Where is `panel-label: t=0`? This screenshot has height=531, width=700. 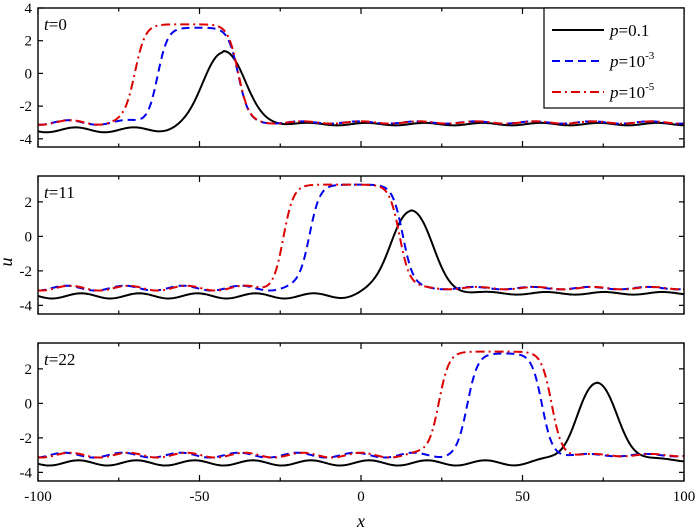
panel-label: t=0 is located at coordinates (55, 24).